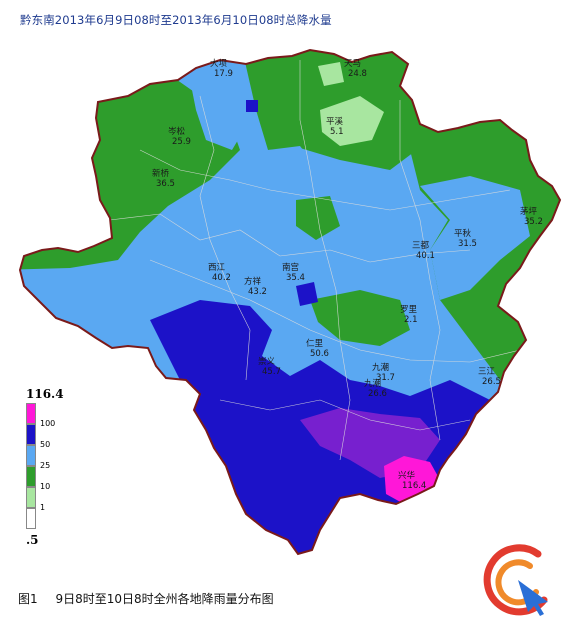 This screenshot has width=576, height=623. I want to click on station-value: 40.2, so click(221, 278).